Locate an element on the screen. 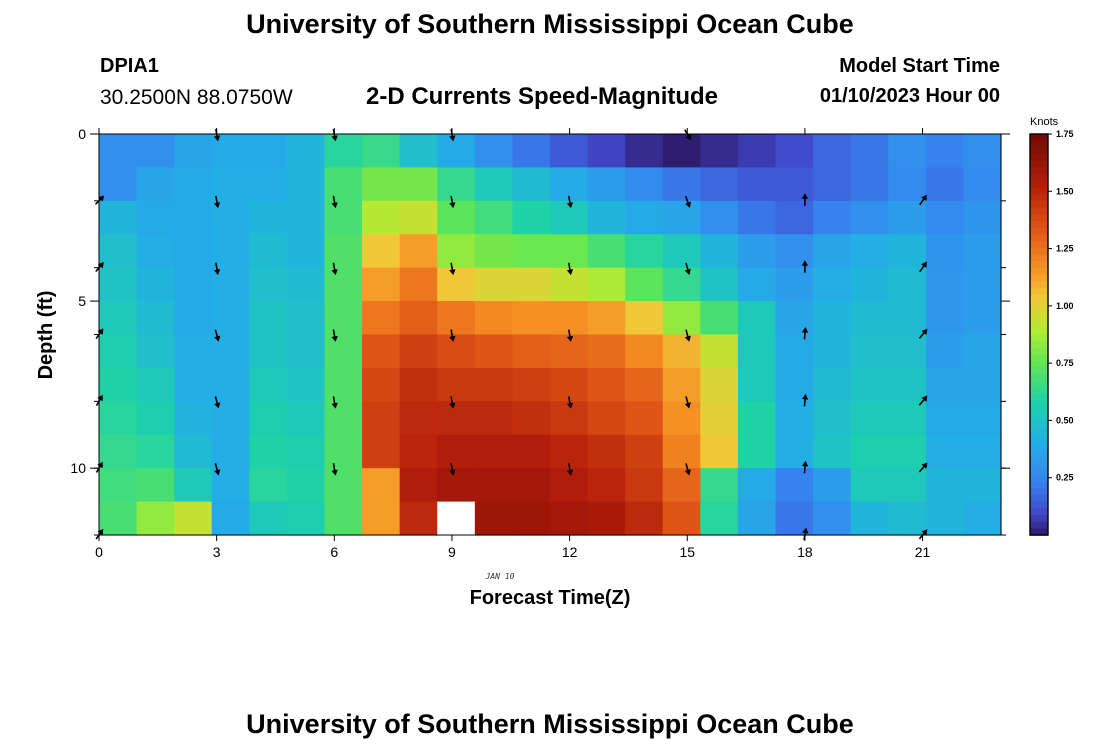 This screenshot has height=750, width=1100. y-tick-label: 5 is located at coordinates (82, 301).